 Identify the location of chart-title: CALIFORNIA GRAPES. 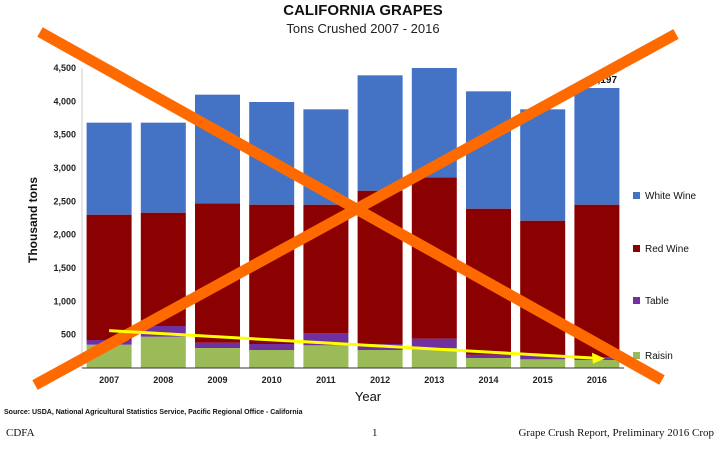
(363, 10).